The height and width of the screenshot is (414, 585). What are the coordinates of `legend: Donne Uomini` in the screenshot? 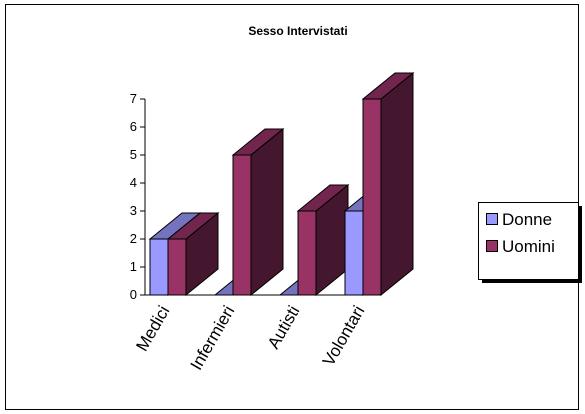 It's located at (530, 242).